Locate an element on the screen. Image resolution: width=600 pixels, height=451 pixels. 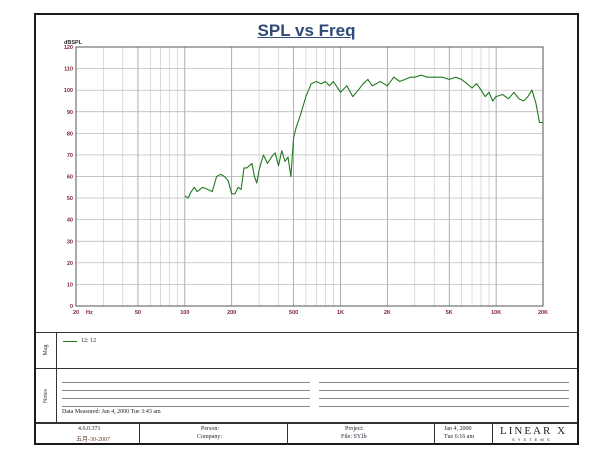
y-tick-label: 30 is located at coordinates (70, 242).